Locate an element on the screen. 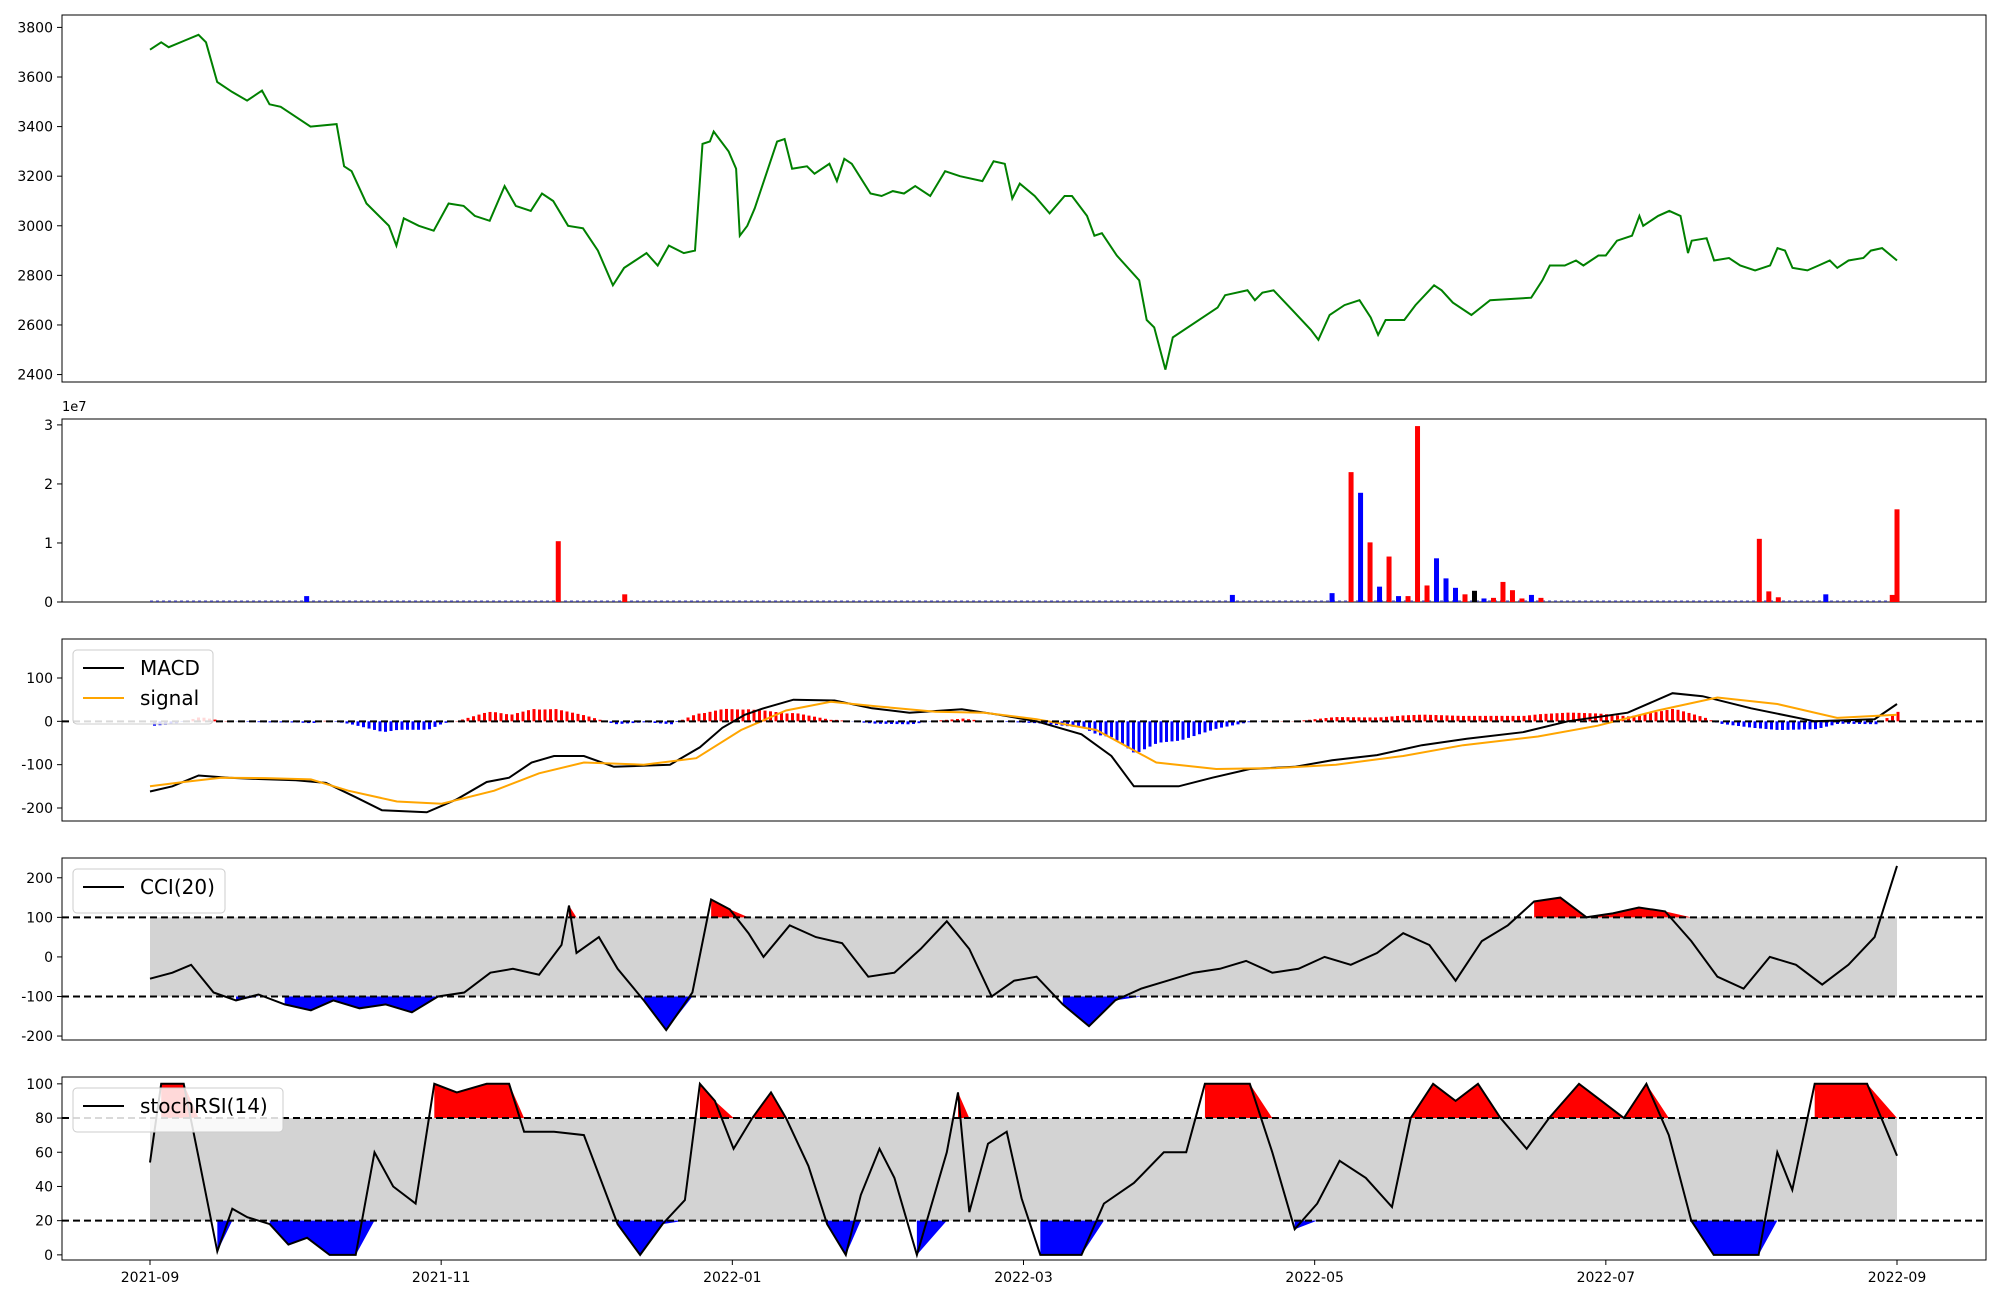  volume-frame is located at coordinates (1024, 510).